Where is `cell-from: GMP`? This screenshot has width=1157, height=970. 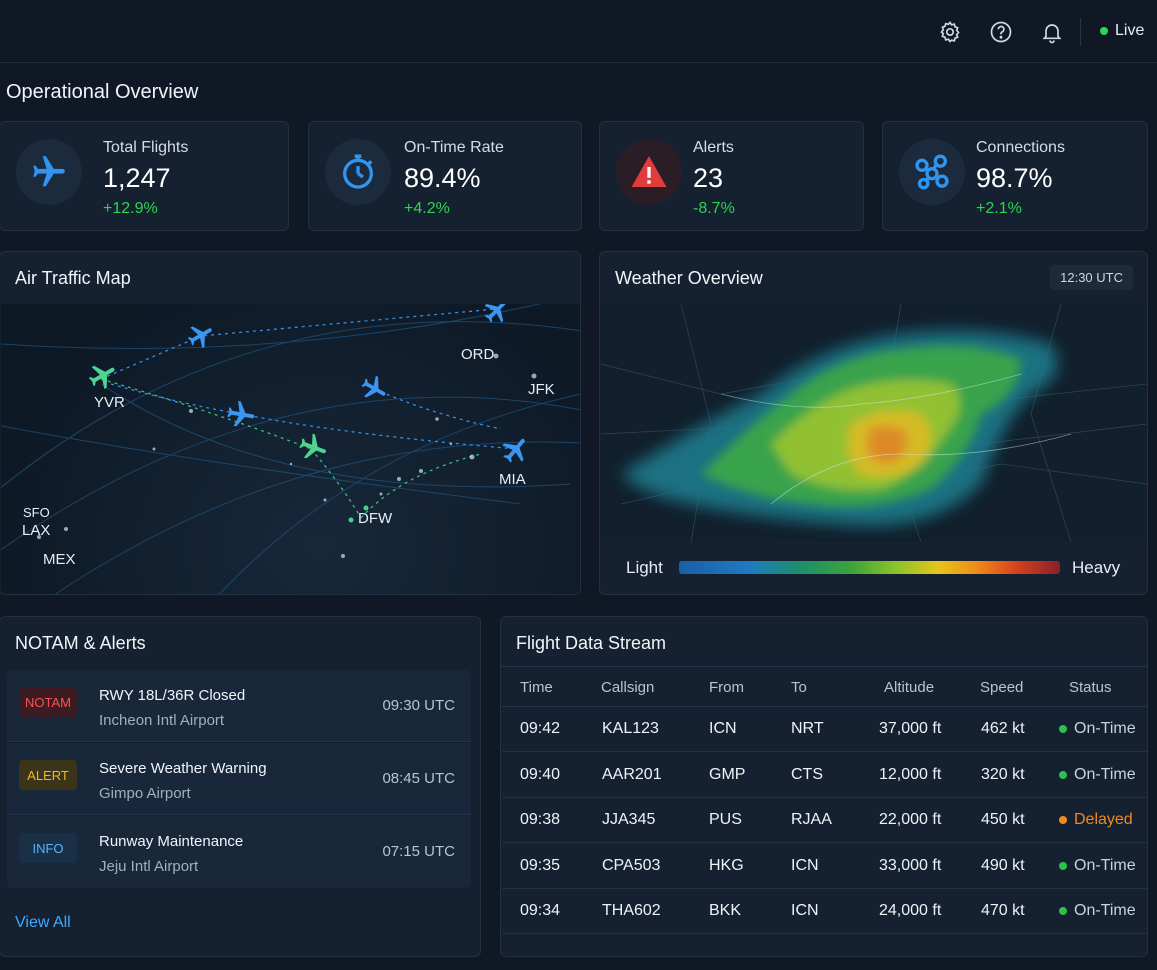 cell-from: GMP is located at coordinates (727, 774).